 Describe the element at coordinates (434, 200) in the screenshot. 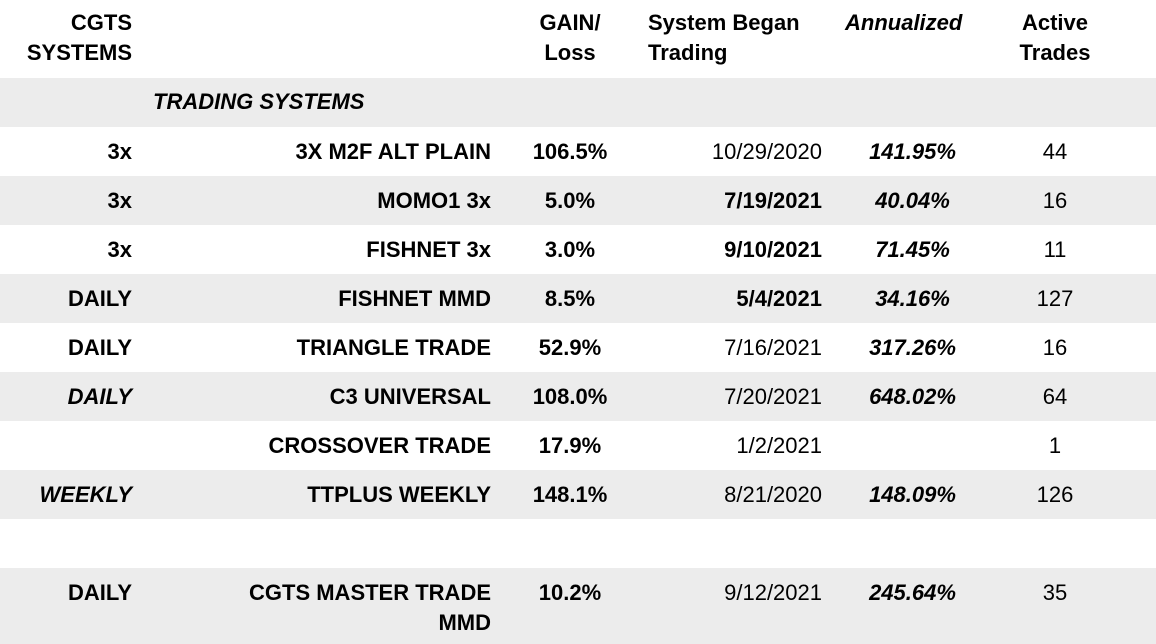

I see `system-cell: MOMO1 3x` at that location.